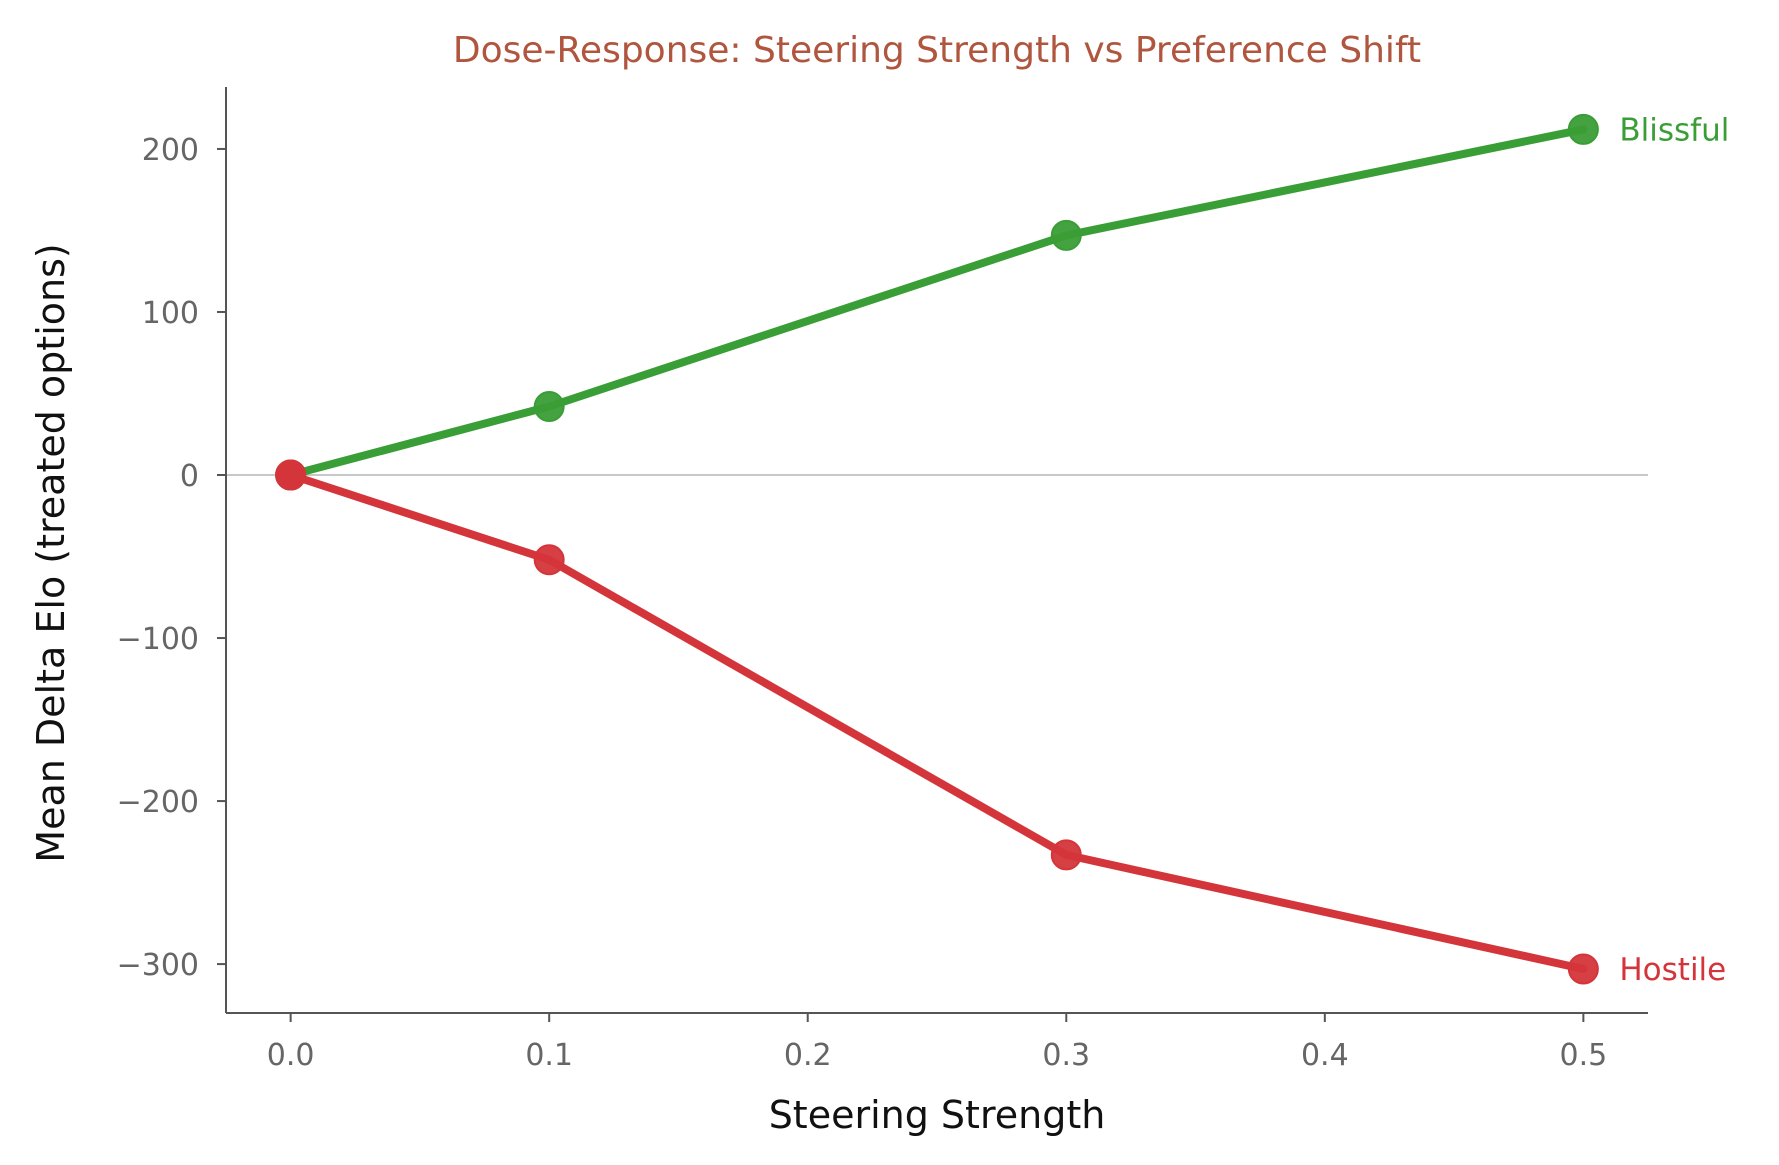  Describe the element at coordinates (158, 802) in the screenshot. I see `y-tick-label: −200` at that location.